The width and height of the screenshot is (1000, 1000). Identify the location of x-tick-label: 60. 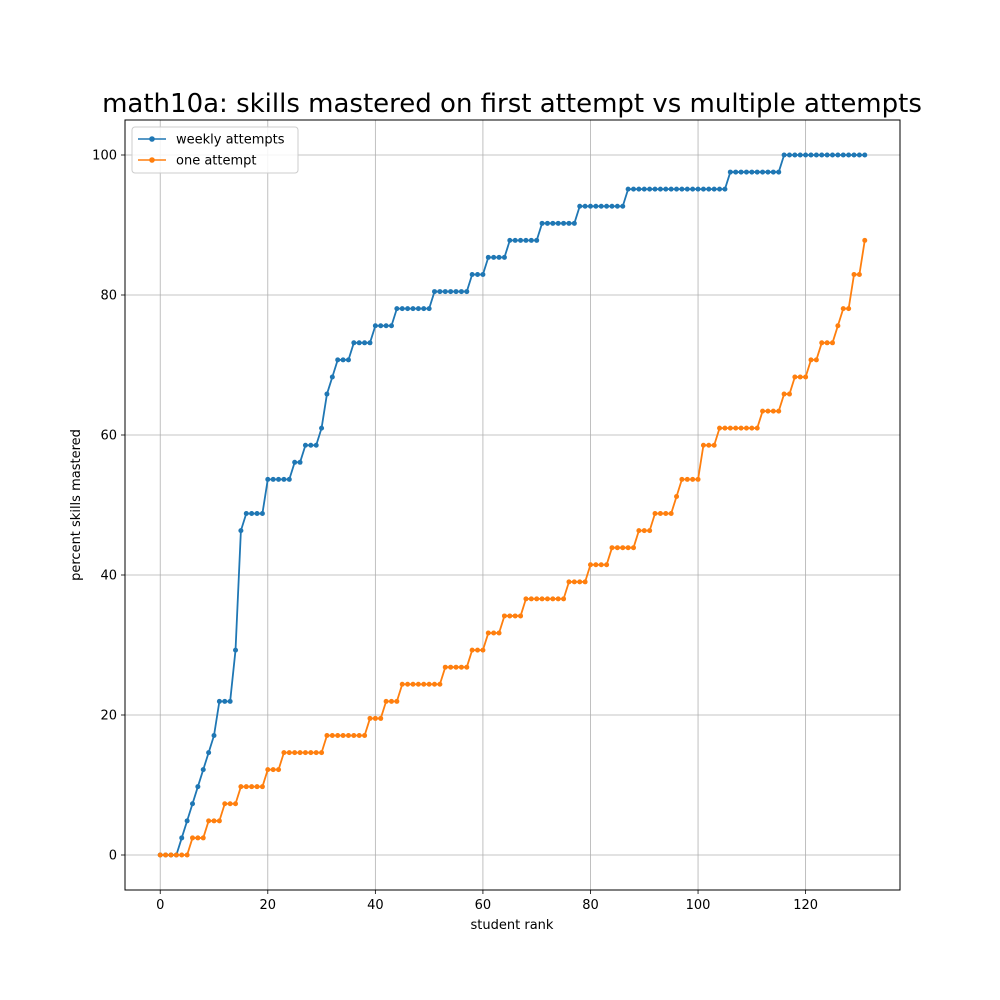
(483, 905).